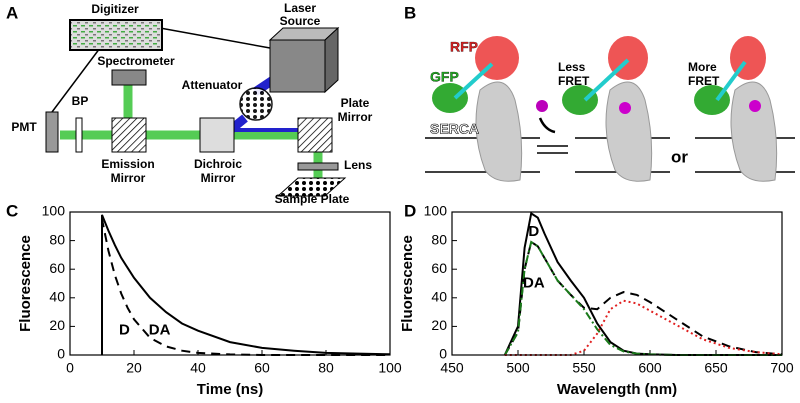 This screenshot has height=403, width=800. I want to click on label: BP, so click(80, 101).